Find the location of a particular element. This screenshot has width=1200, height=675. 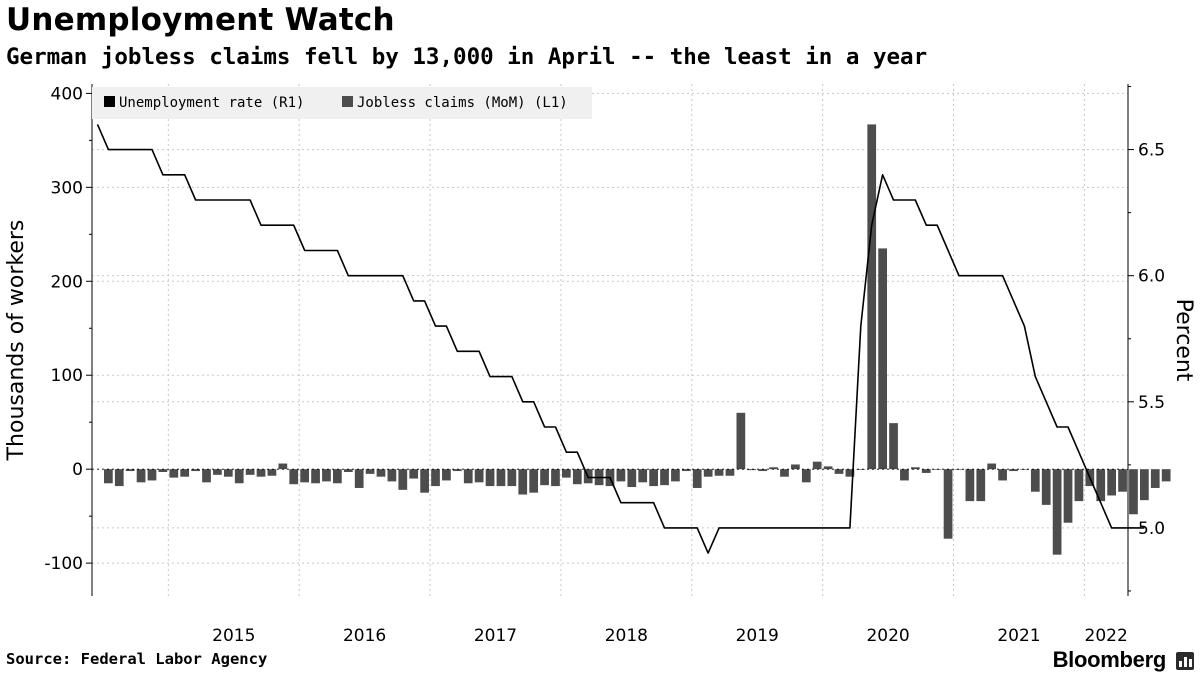

x-tick-2016: 2016 is located at coordinates (364, 636).